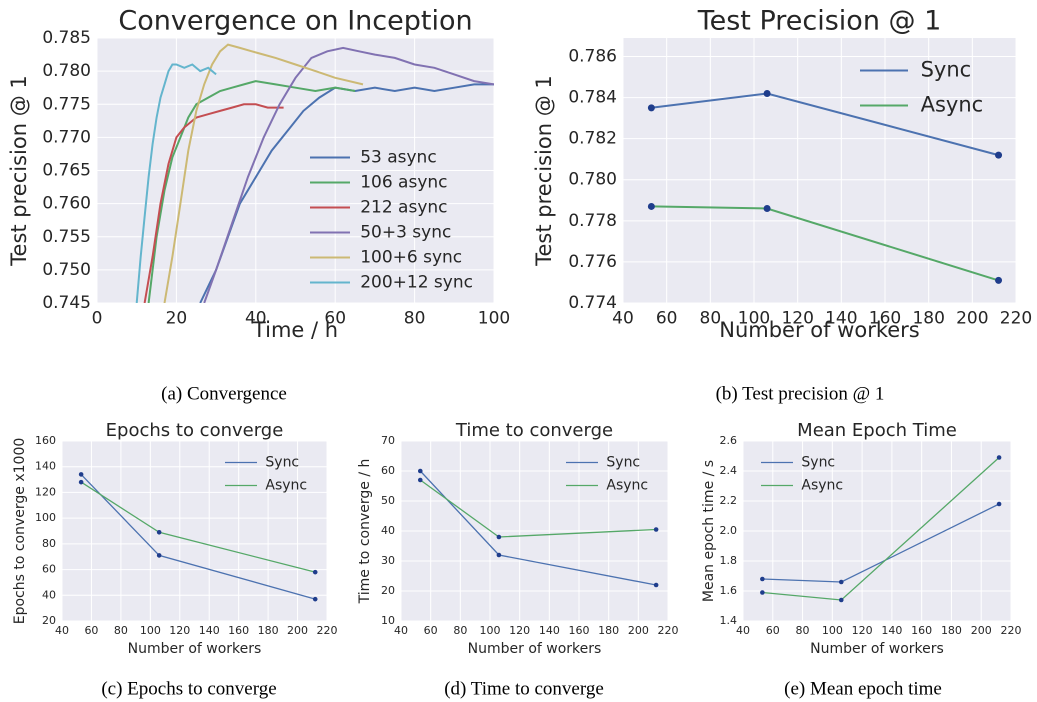 The image size is (1037, 702). I want to click on y-tick-label: 0.750, so click(66, 270).